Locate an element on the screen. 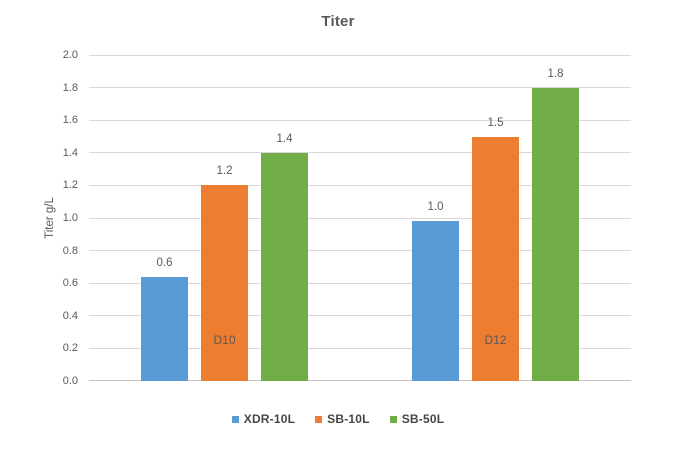 The image size is (676, 451). bar-XDR-10L-D12 is located at coordinates (435, 301).